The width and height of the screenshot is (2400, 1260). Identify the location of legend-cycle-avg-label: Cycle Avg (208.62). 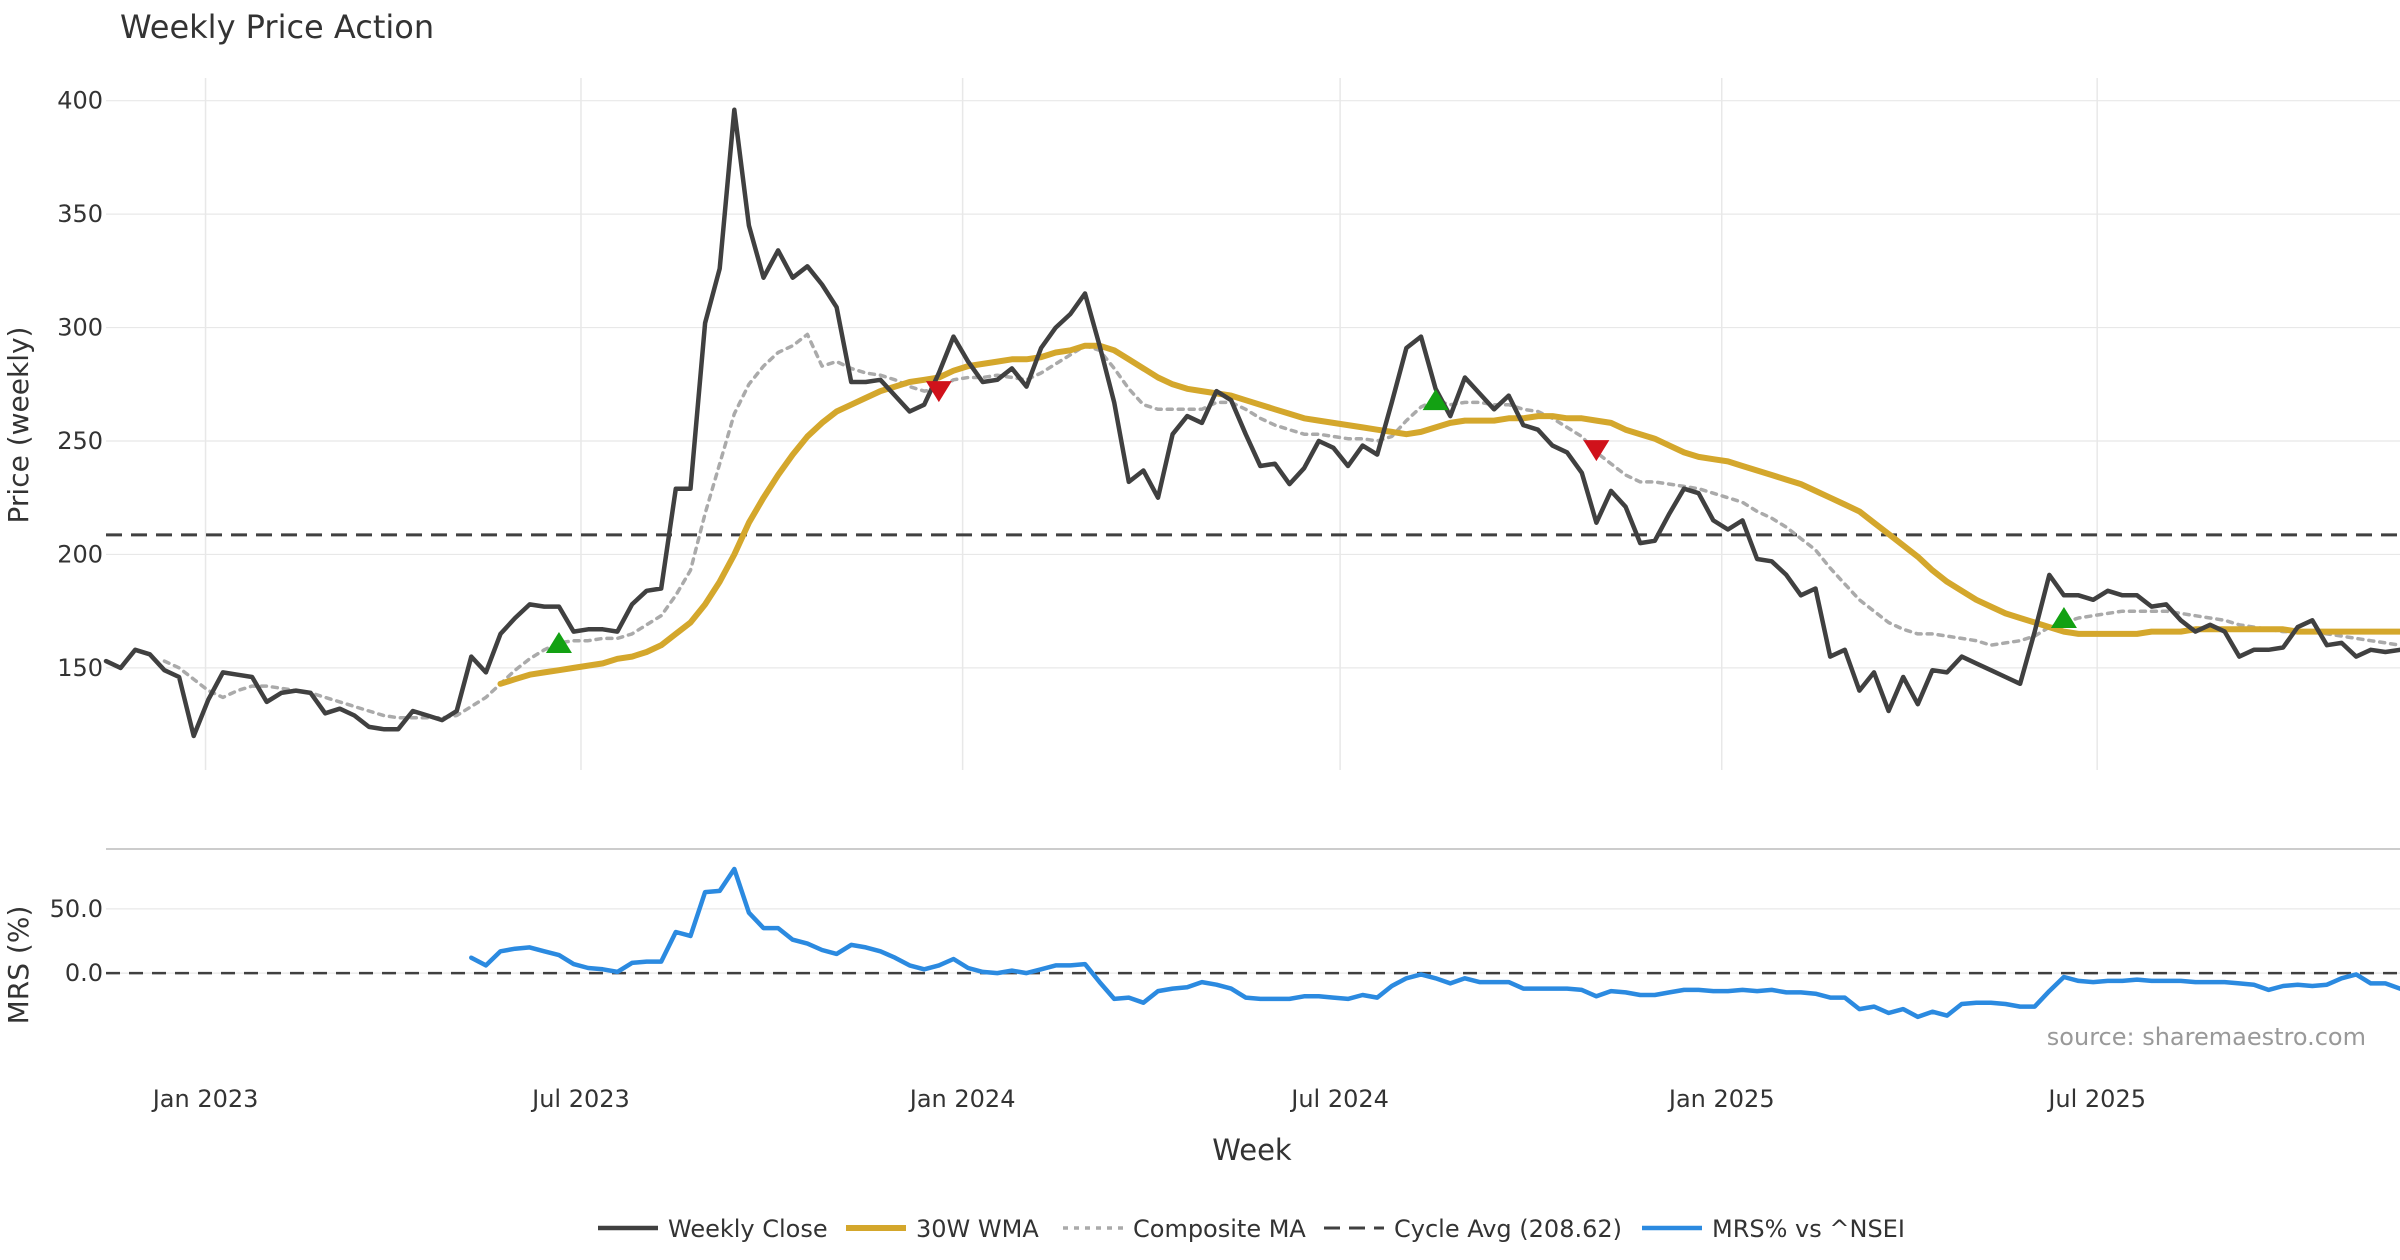
(1508, 1229).